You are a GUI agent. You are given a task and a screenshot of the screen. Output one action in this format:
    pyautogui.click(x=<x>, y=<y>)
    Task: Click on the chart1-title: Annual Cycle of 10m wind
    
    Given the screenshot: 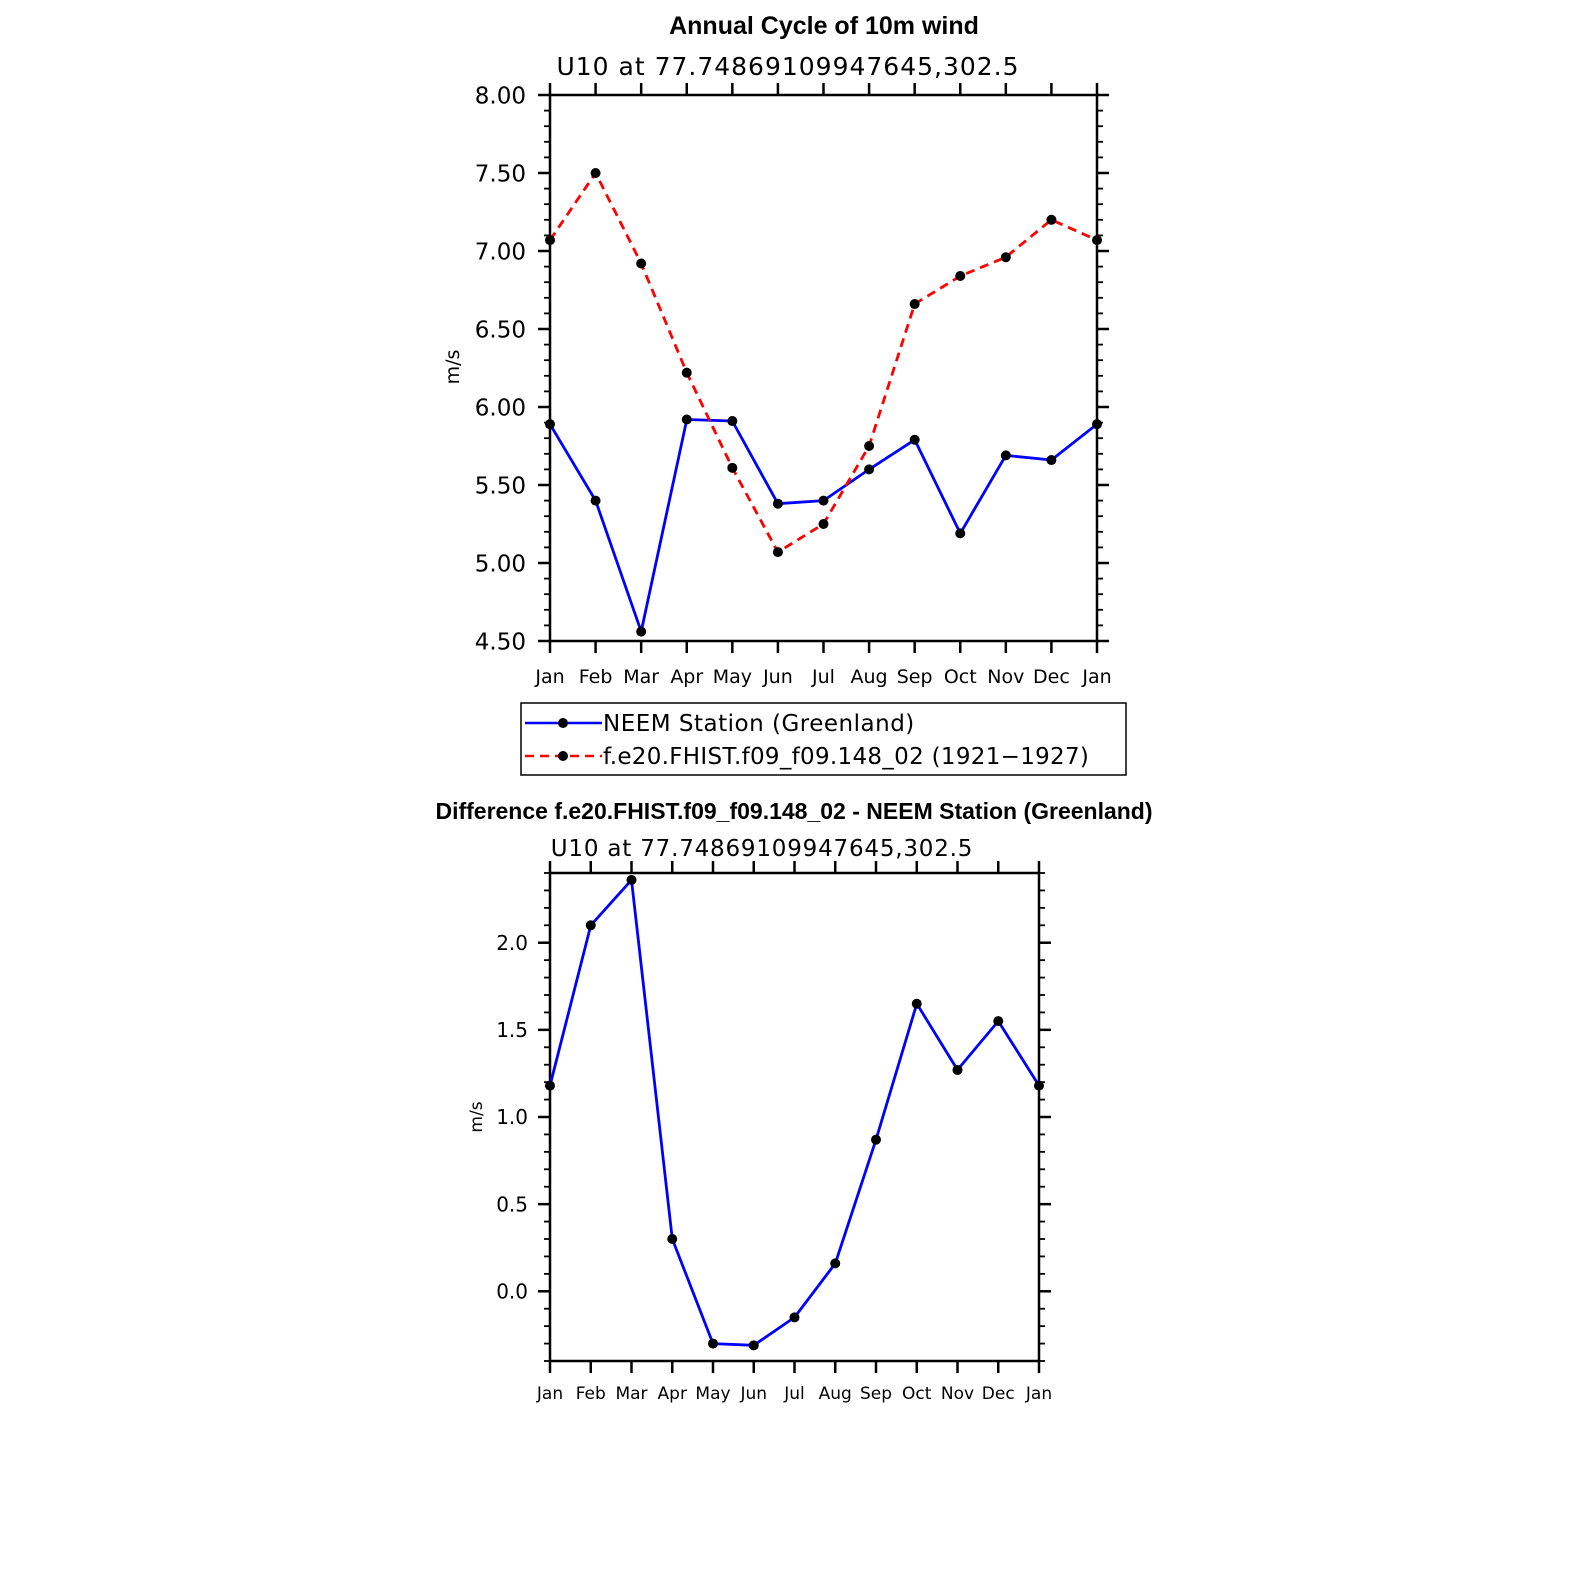 What is the action you would take?
    pyautogui.click(x=824, y=26)
    